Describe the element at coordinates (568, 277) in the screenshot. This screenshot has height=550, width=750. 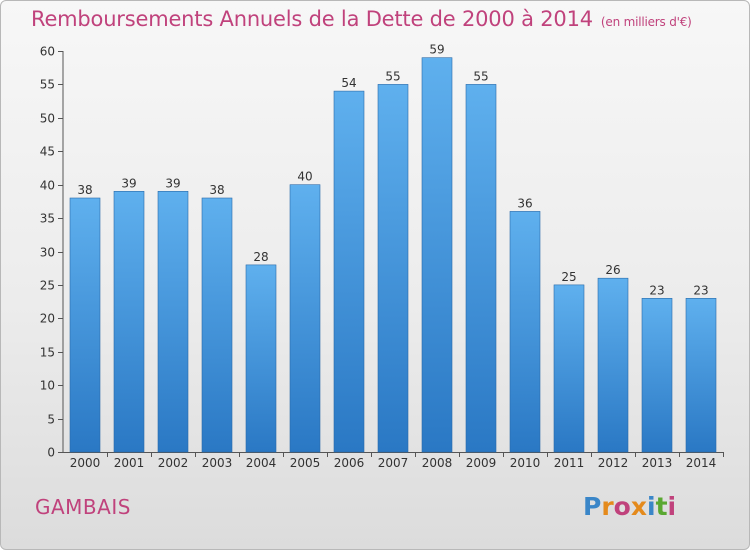
I see `bar-value-label: 25` at that location.